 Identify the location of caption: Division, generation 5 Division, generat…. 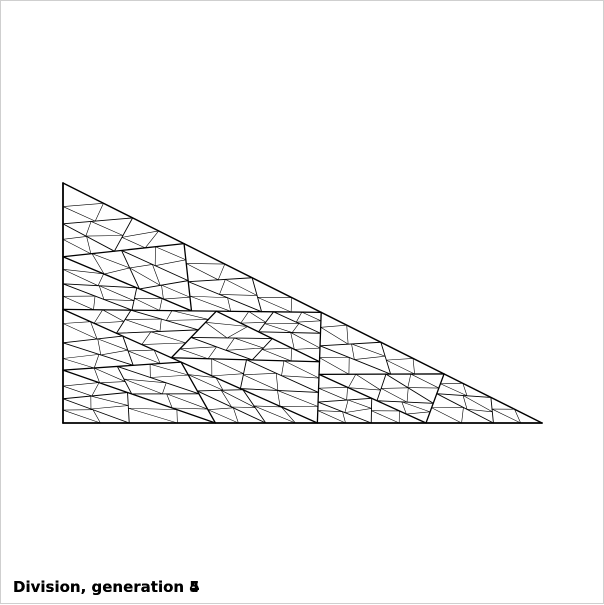
(106, 587).